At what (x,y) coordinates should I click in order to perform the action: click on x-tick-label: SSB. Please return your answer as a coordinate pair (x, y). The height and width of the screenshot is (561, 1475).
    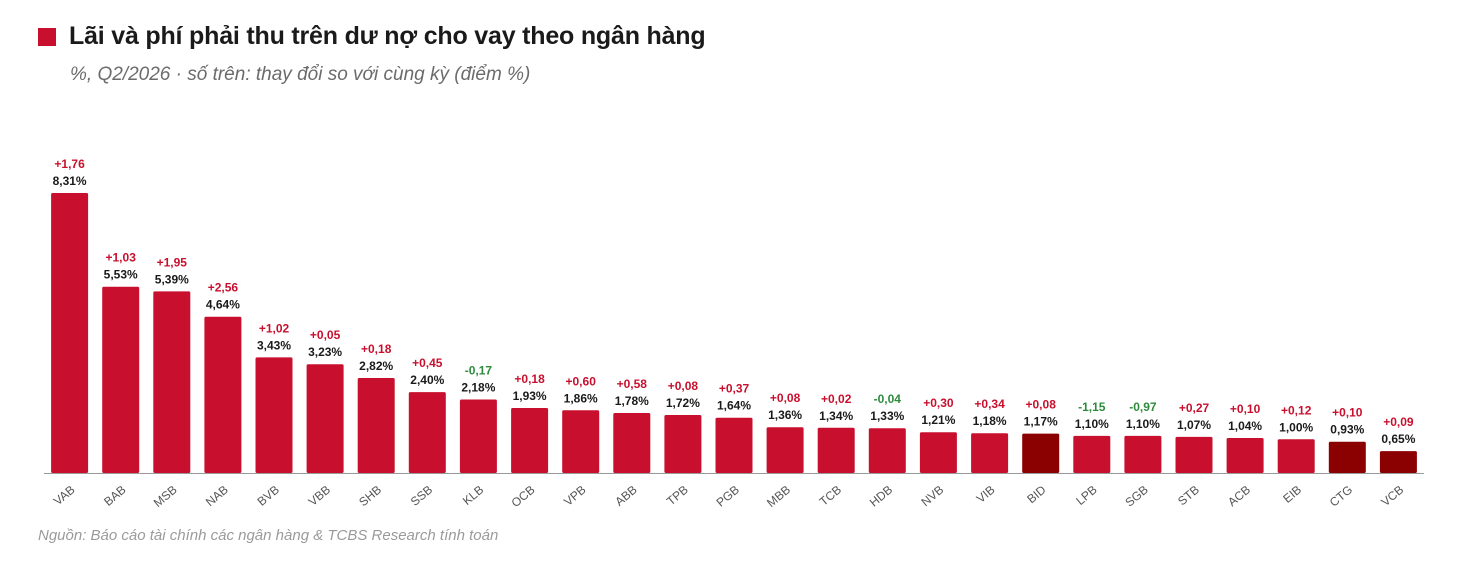
    Looking at the image, I should click on (421, 496).